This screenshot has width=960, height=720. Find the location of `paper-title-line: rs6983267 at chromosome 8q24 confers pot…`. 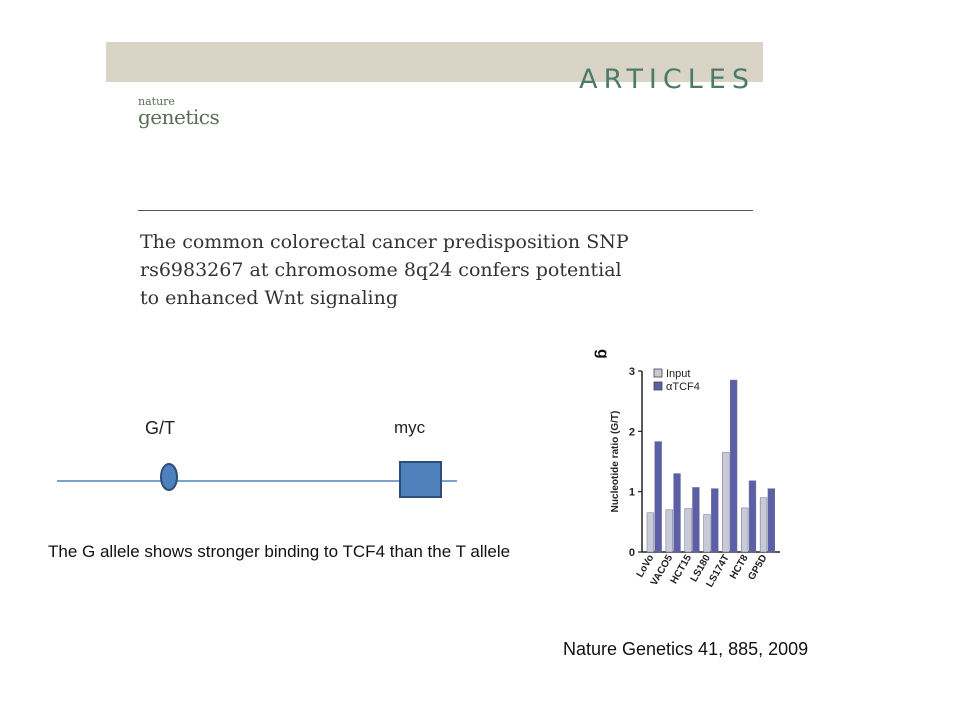

paper-title-line: rs6983267 at chromosome 8q24 confers pot… is located at coordinates (381, 270).